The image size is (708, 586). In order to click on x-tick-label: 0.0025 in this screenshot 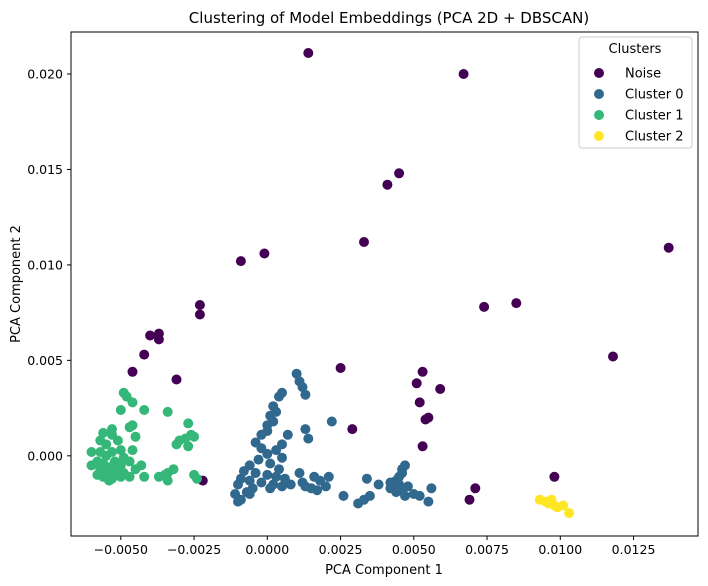, I will do `click(341, 549)`.